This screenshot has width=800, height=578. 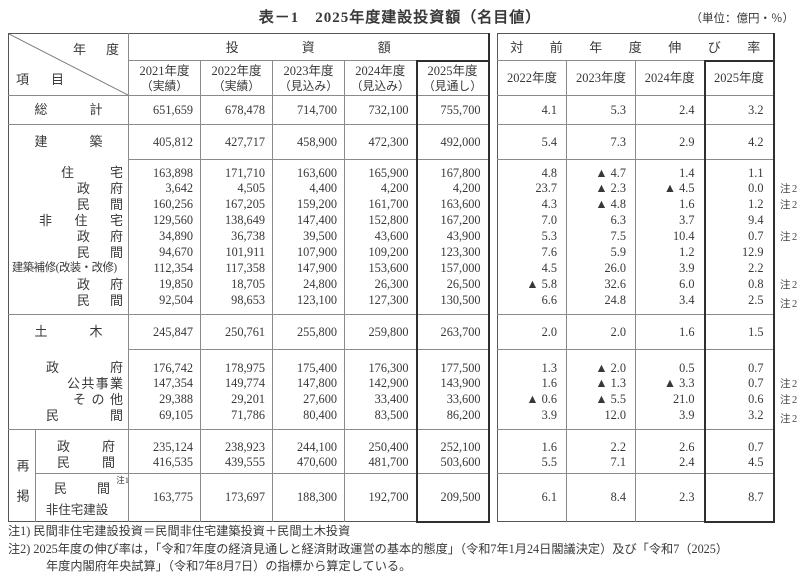 I want to click on amount-cell: 259,800, so click(x=380, y=332).